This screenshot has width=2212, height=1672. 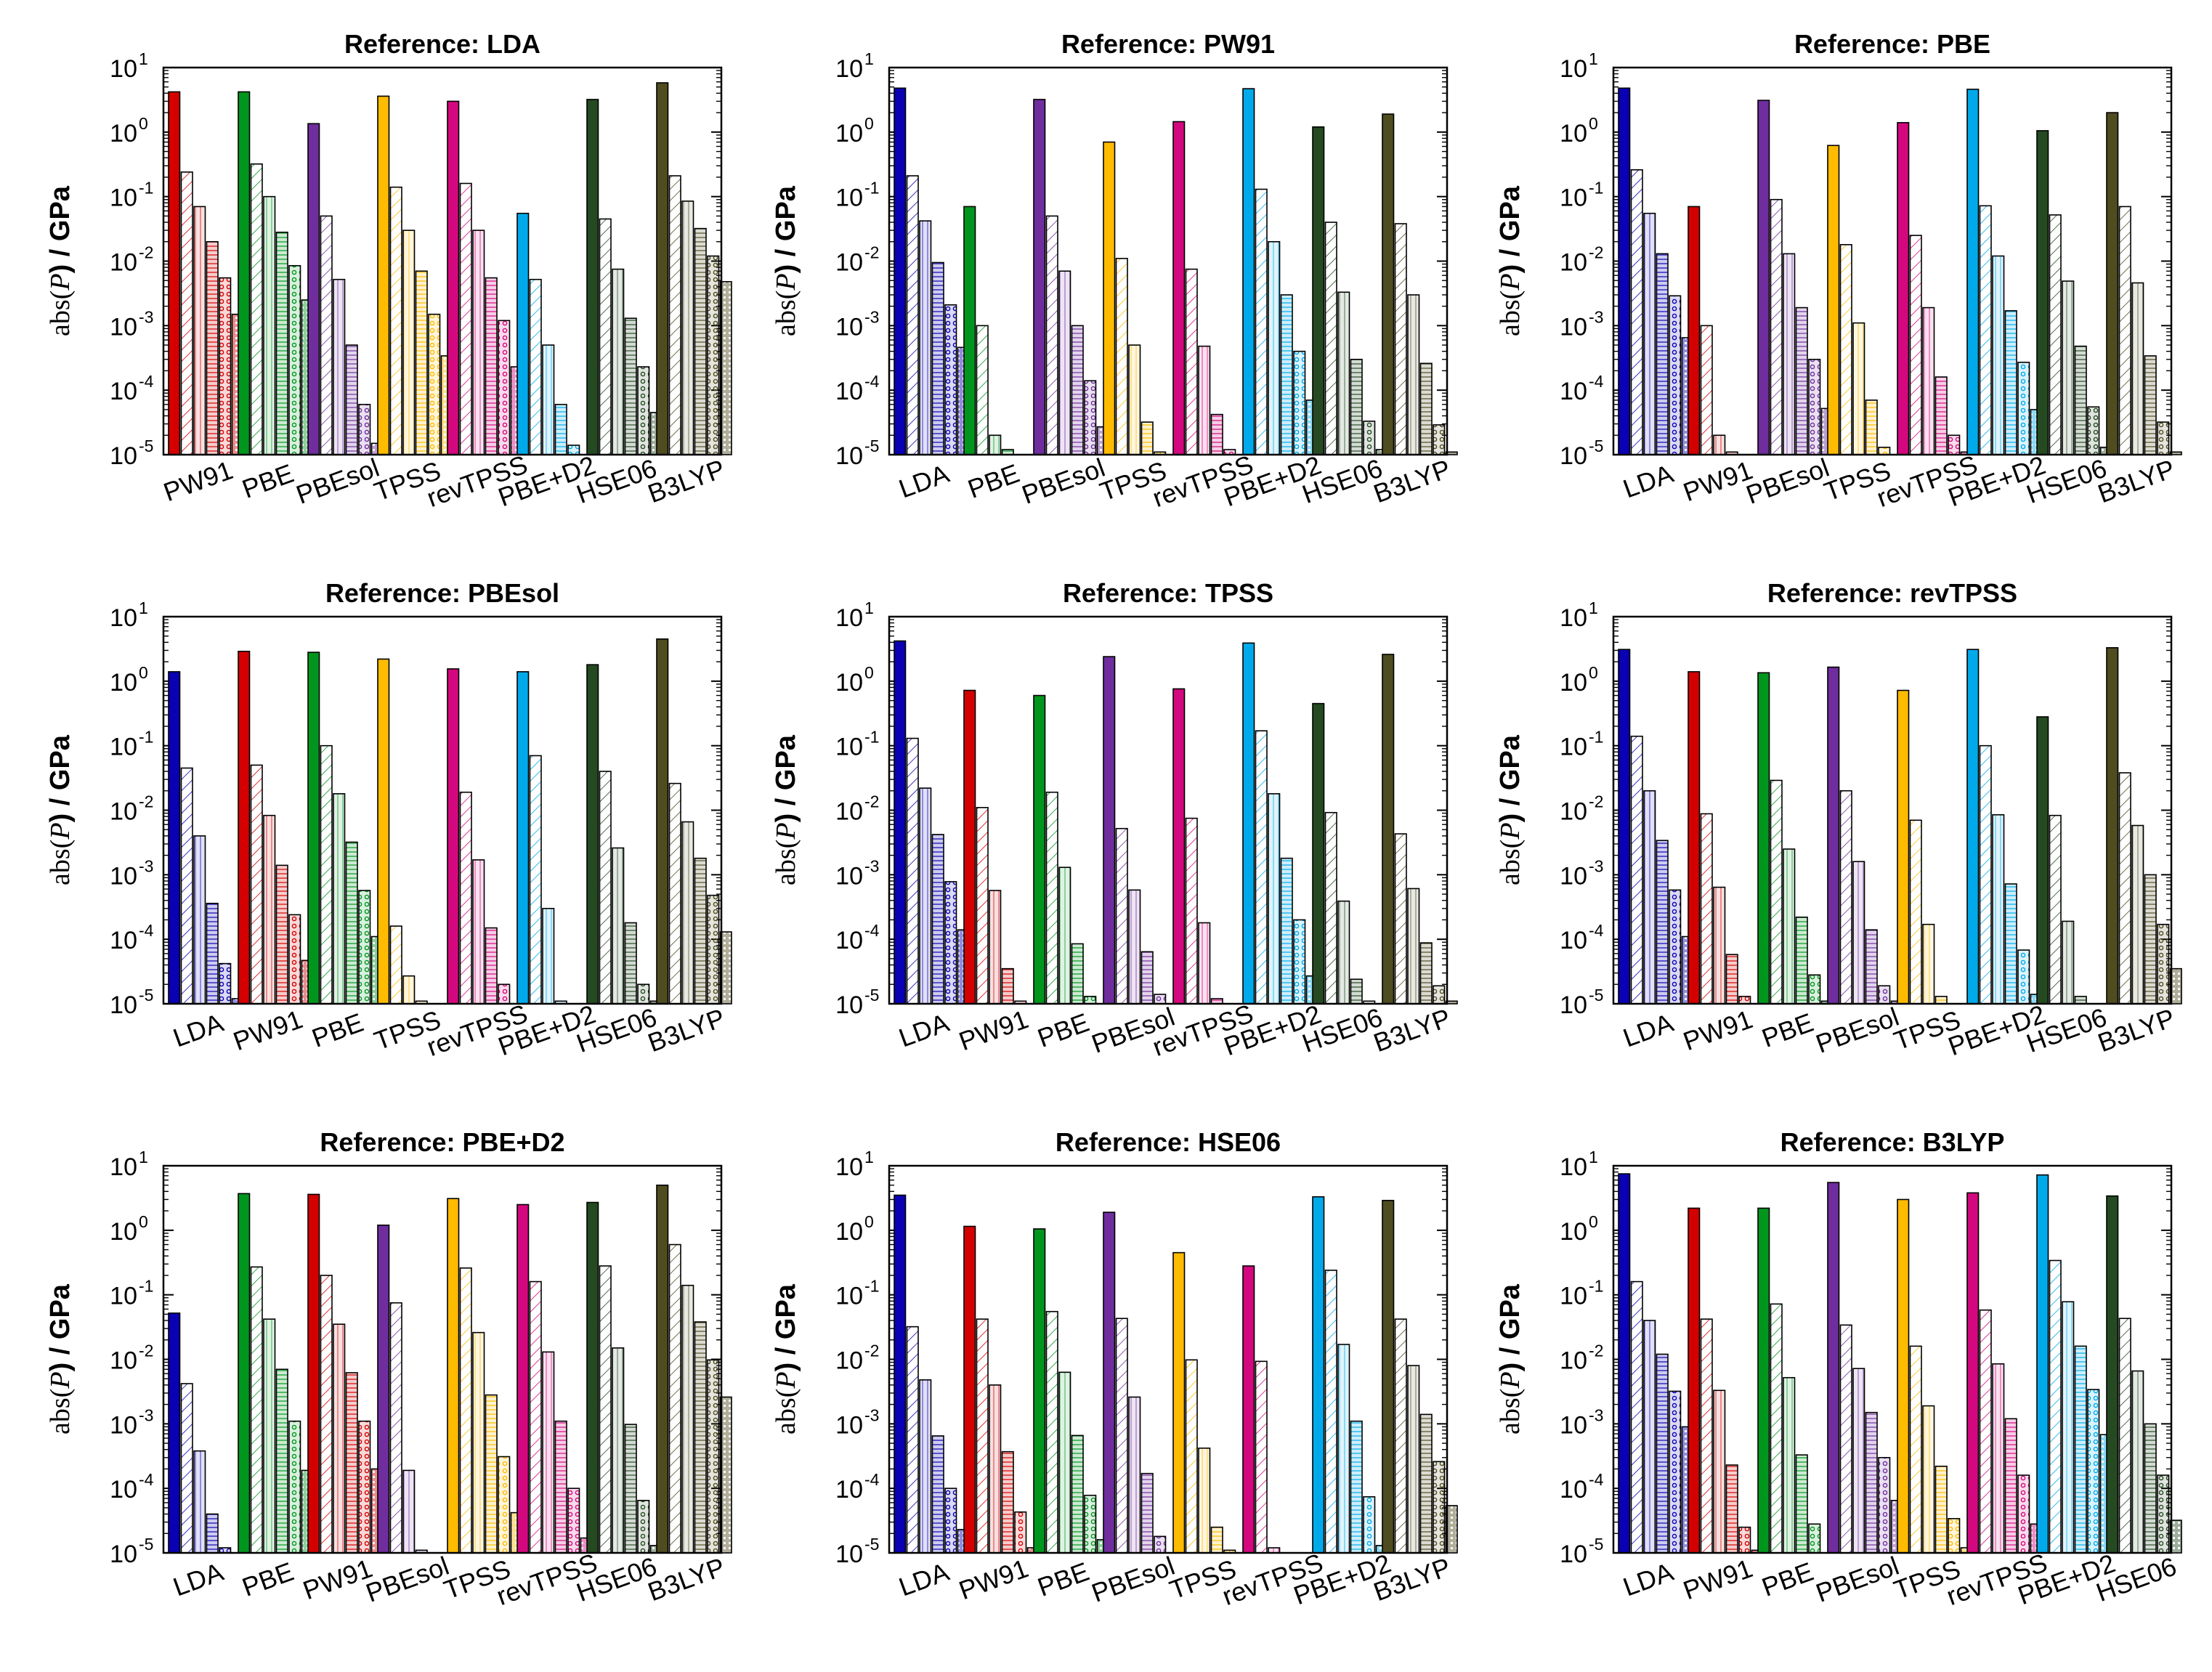 What do you see at coordinates (1168, 593) in the screenshot?
I see `panel-title: Reference: TPSS` at bounding box center [1168, 593].